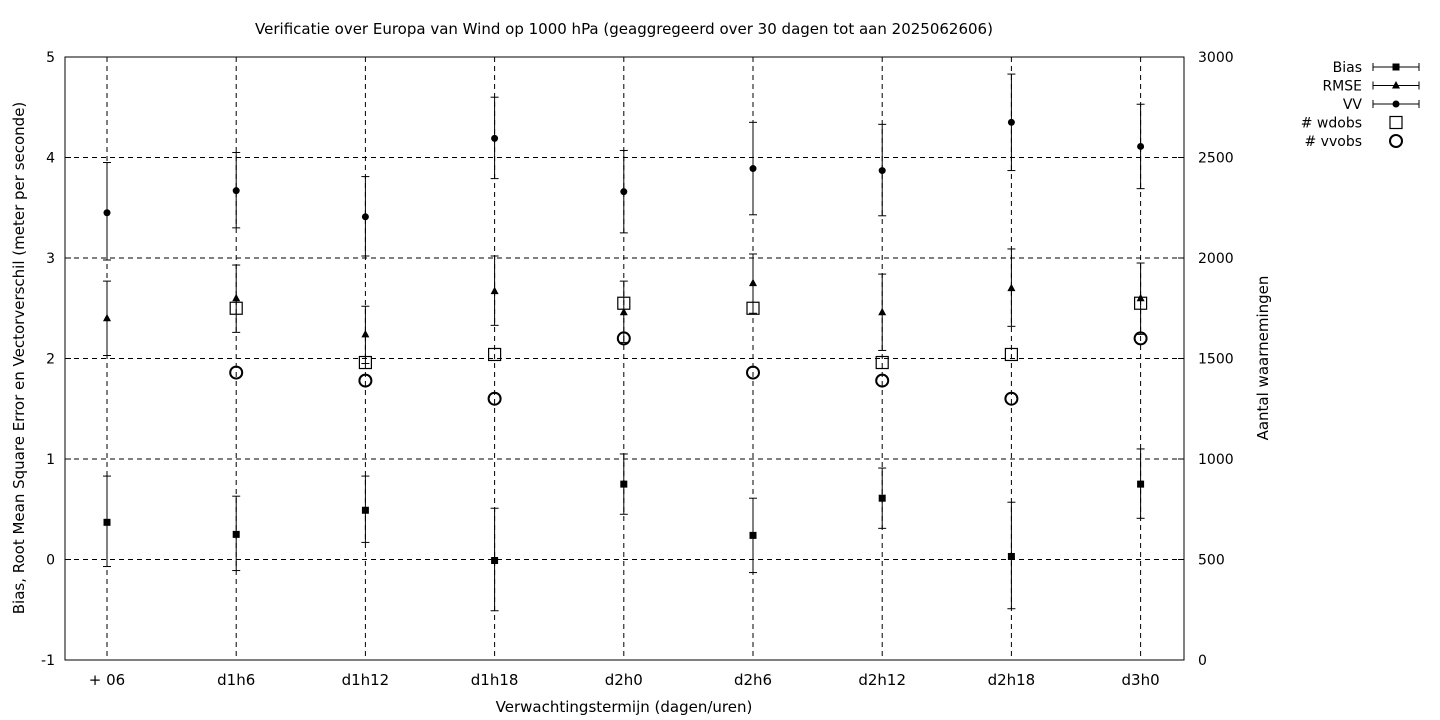 This screenshot has width=1440, height=720. What do you see at coordinates (624, 707) in the screenshot?
I see `x-axis-label: Verwachtingstermijn (dagen/uren)` at bounding box center [624, 707].